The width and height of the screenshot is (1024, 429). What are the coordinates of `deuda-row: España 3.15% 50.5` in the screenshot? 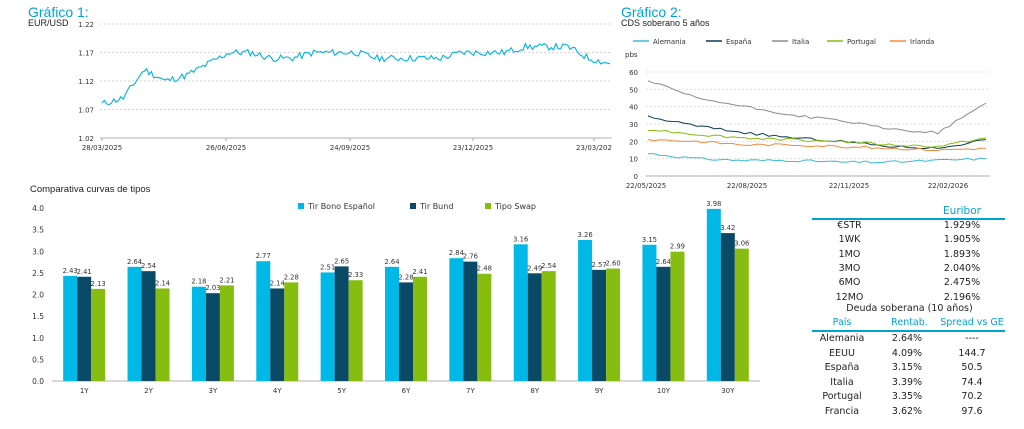 It's located at (909, 369).